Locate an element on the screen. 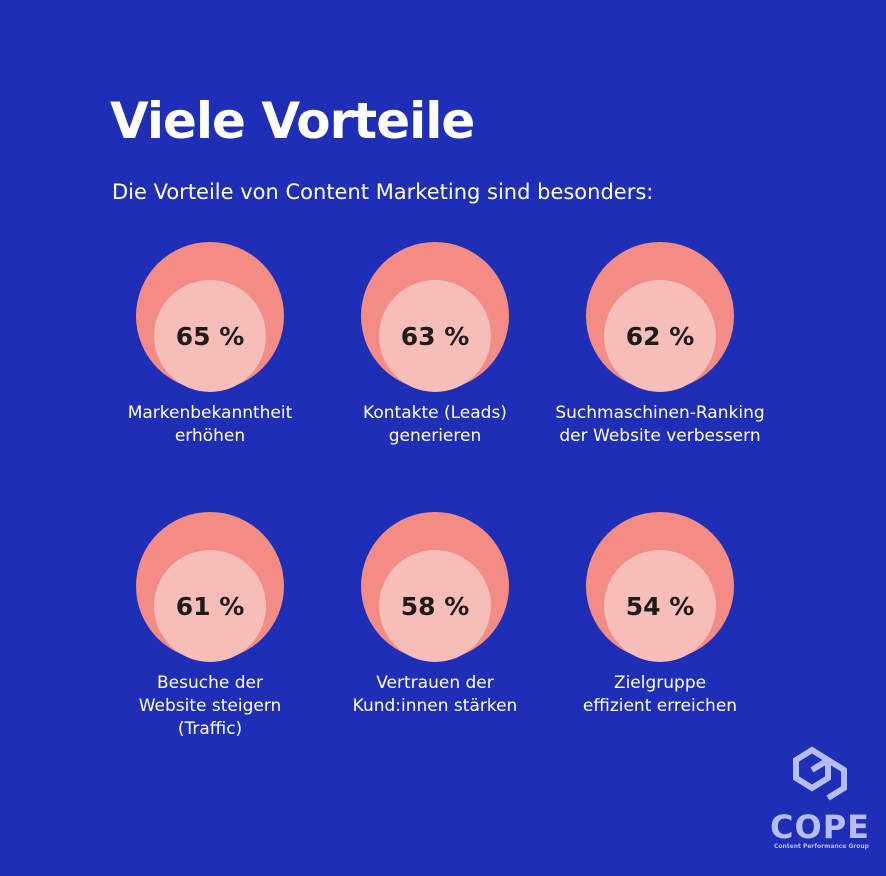 This screenshot has height=876, width=886. stat-label: Besuche der Website steigern (Traffic) is located at coordinates (210, 706).